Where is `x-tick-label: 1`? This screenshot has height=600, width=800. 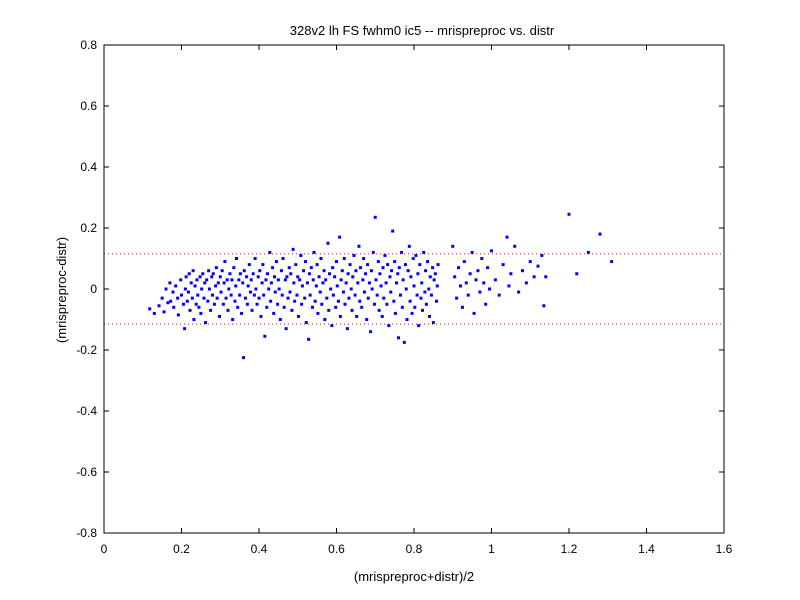 x-tick-label: 1 is located at coordinates (491, 549).